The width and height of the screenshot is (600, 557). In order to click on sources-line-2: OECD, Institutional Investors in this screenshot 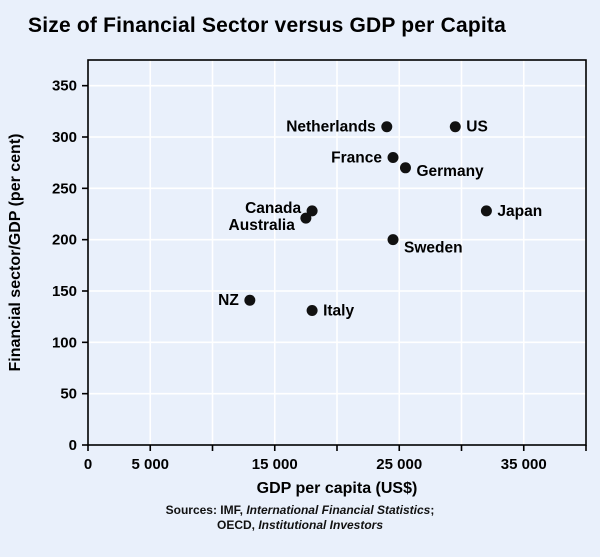, I will do `click(300, 525)`.